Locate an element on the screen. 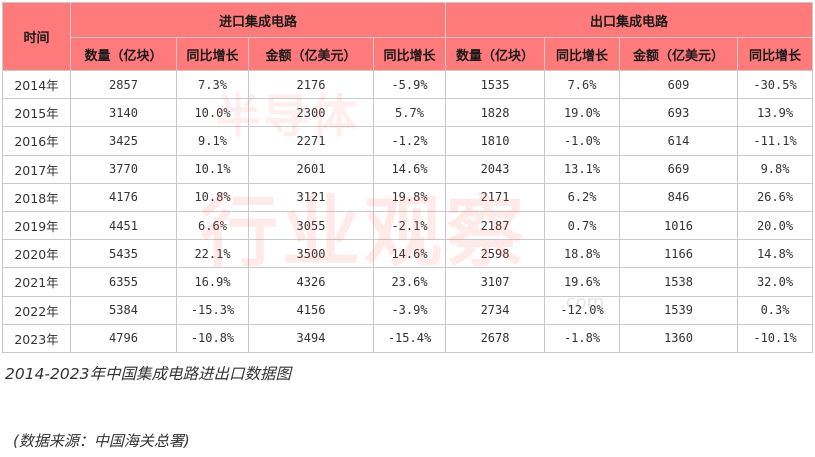 Image resolution: width=815 pixels, height=457 pixels. table-cell: -5.9% is located at coordinates (409, 84).